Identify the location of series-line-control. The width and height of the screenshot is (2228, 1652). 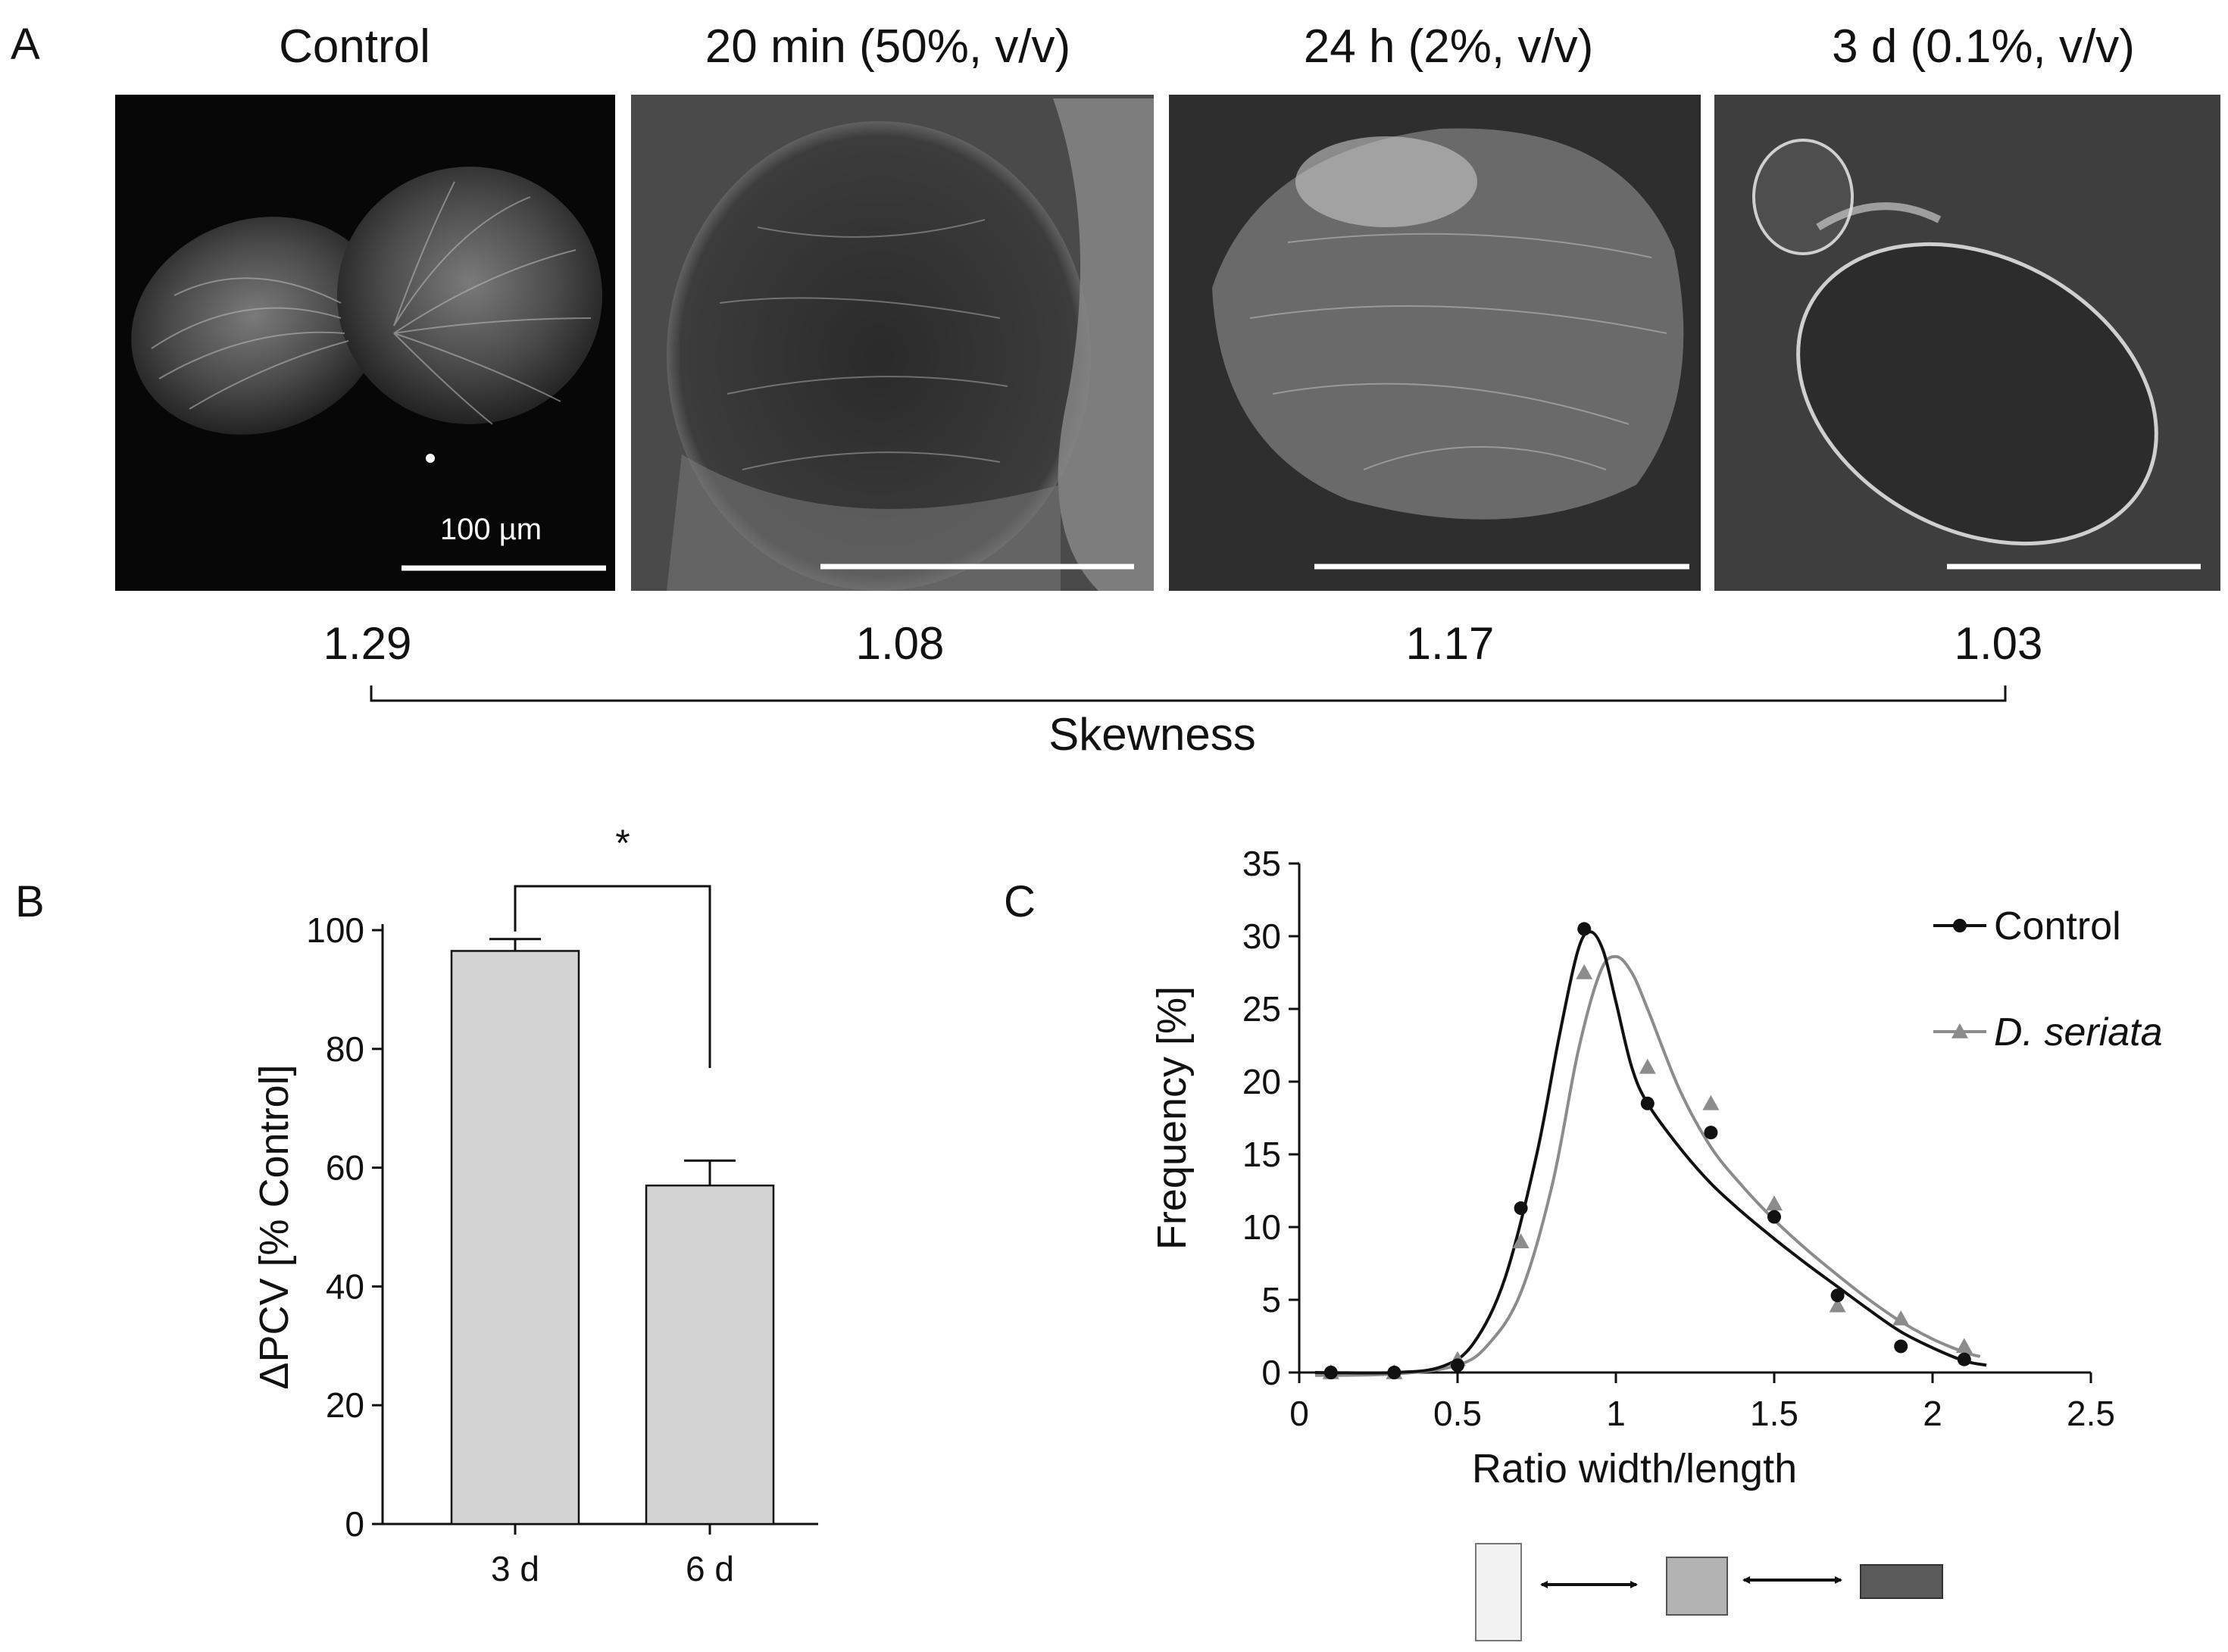
(1651, 1152).